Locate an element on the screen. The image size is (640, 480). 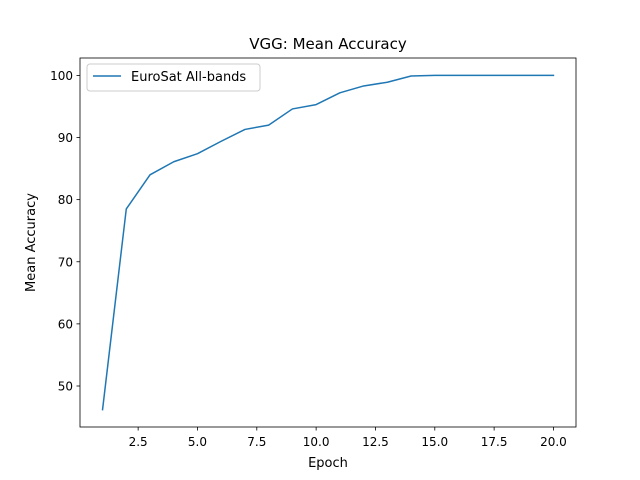
x-tick-label: 10.0 is located at coordinates (316, 442).